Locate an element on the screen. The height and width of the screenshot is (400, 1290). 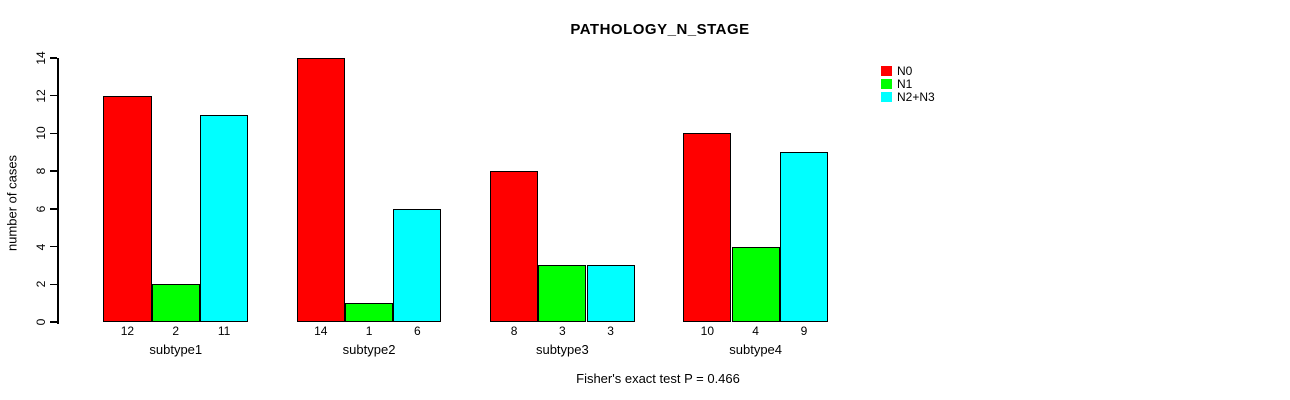
bar-n0-subtype3 is located at coordinates (514, 246).